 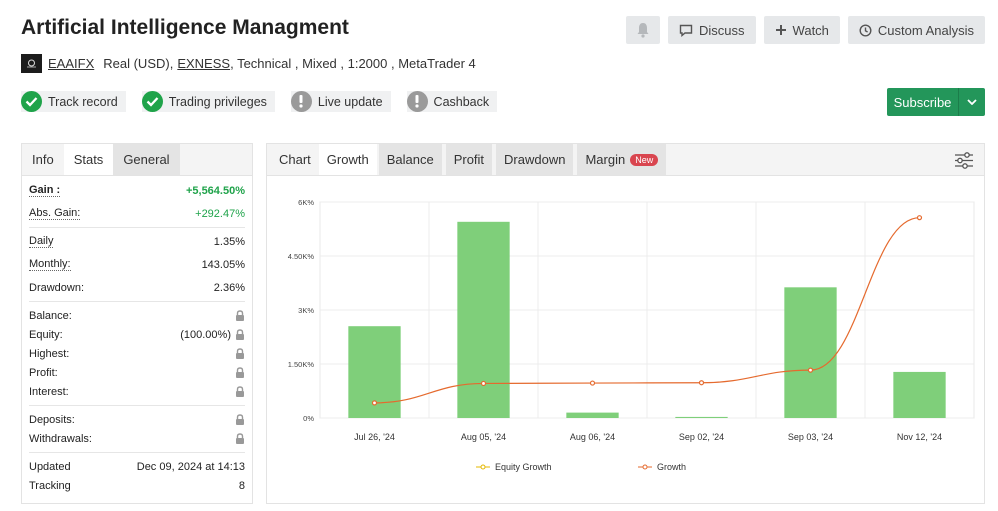 I want to click on notification-button, so click(x=643, y=30).